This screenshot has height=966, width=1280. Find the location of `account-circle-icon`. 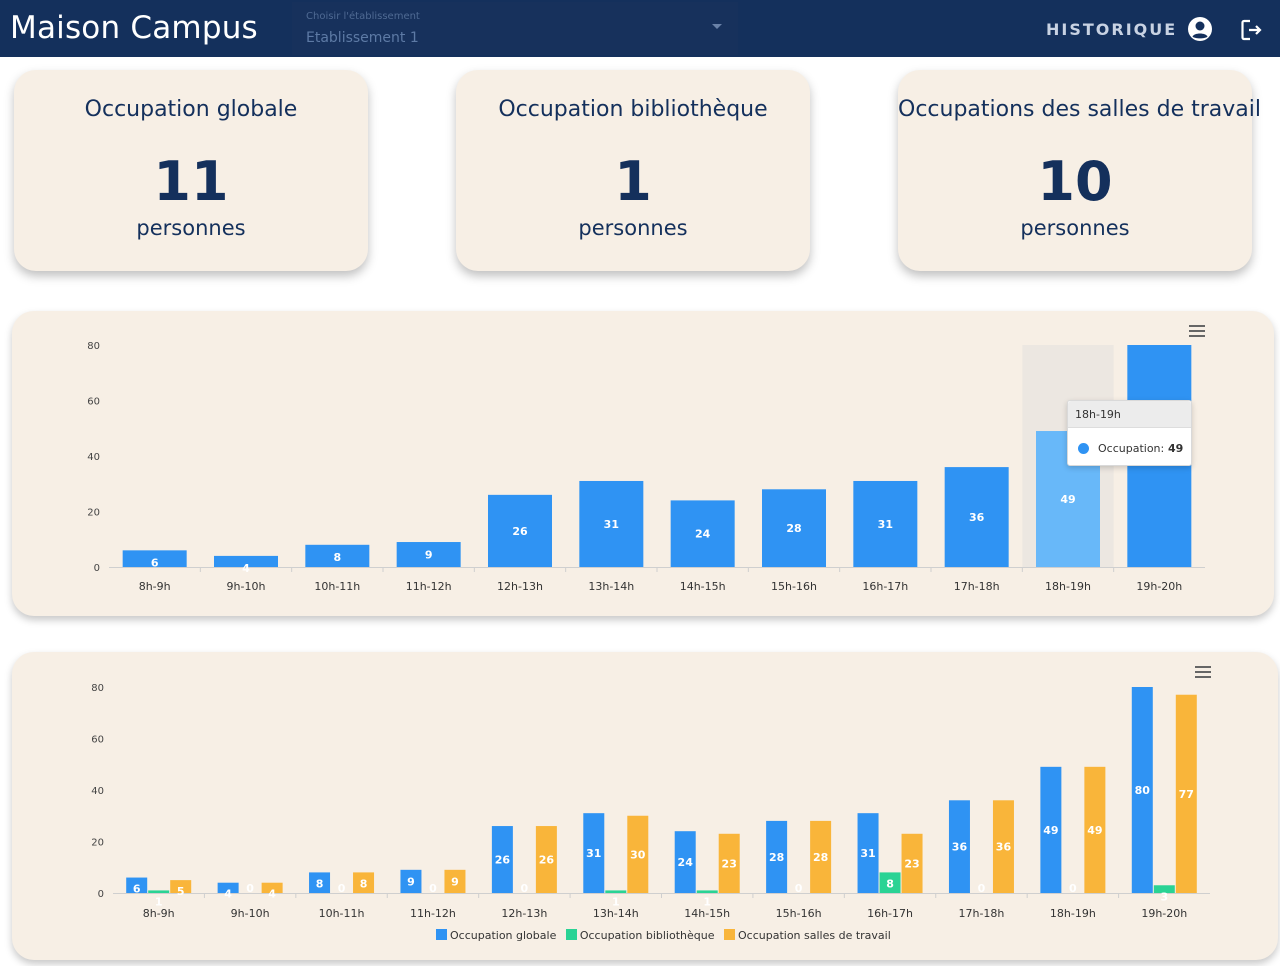

account-circle-icon is located at coordinates (1200, 29).